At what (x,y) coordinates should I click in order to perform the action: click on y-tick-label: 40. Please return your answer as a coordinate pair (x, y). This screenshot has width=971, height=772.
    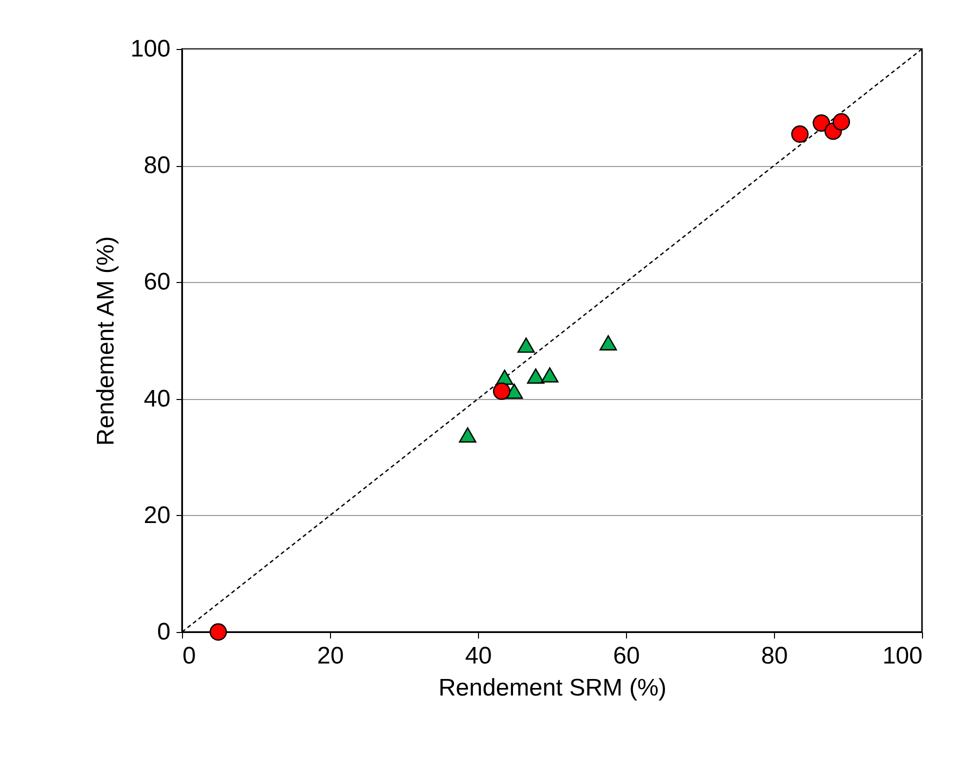
    Looking at the image, I should click on (157, 398).